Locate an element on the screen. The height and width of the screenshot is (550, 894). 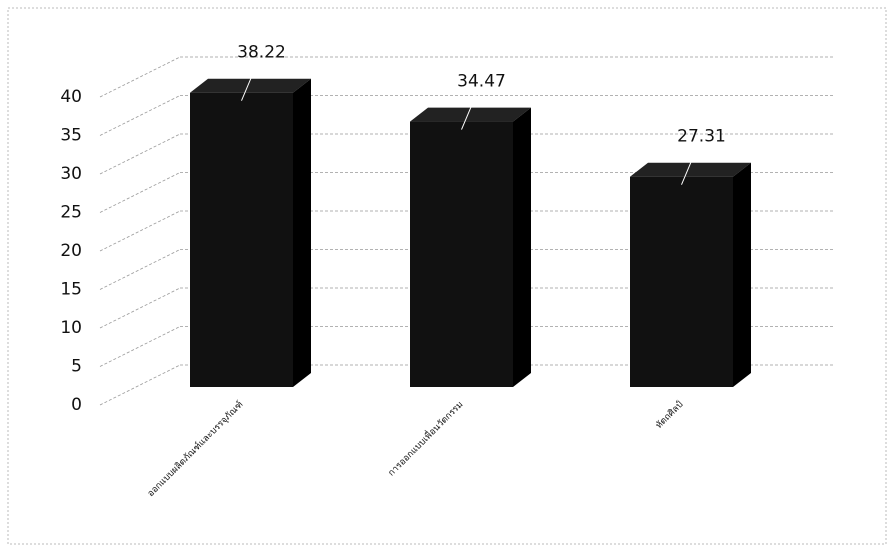
x-tick-label: หัตถศิลป์ is located at coordinates (669, 414).